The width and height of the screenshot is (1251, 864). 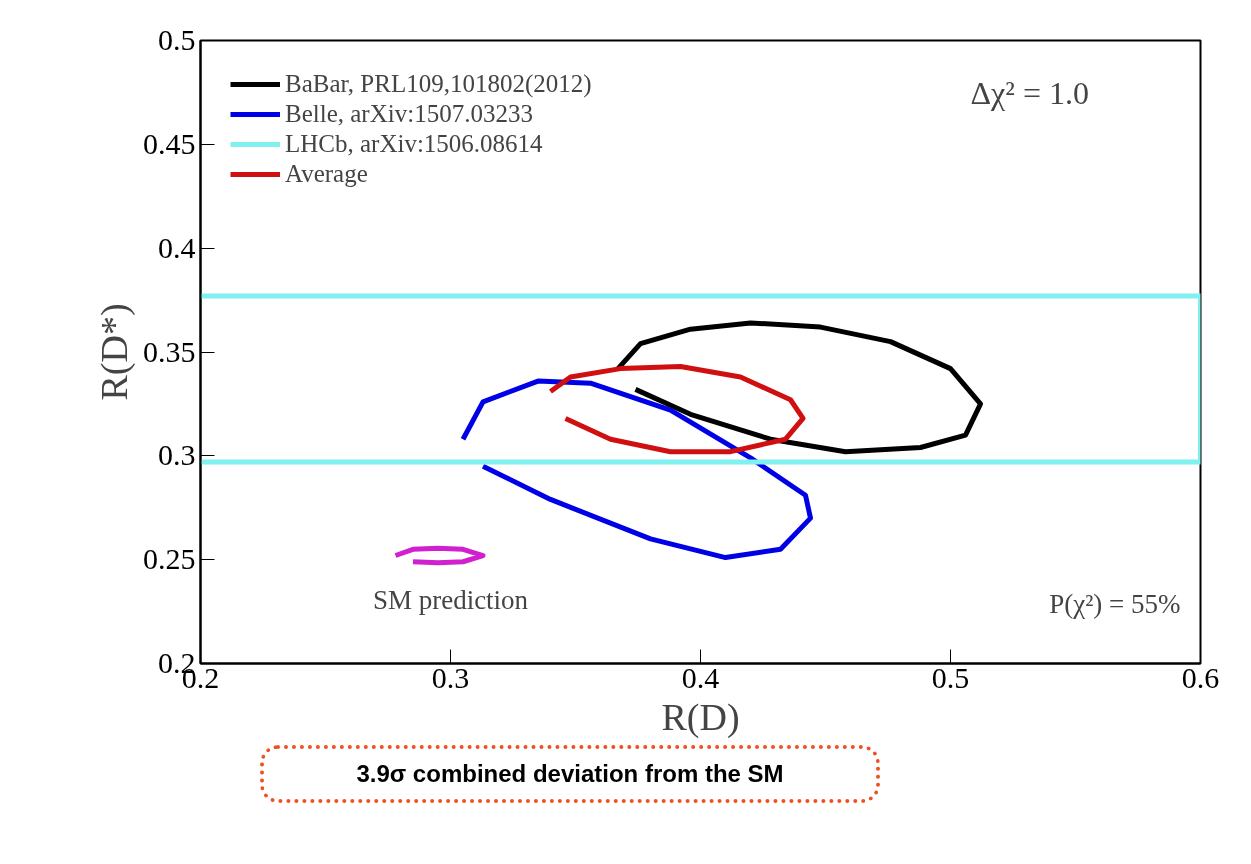 I want to click on annotation: SM prediction, so click(x=450, y=600).